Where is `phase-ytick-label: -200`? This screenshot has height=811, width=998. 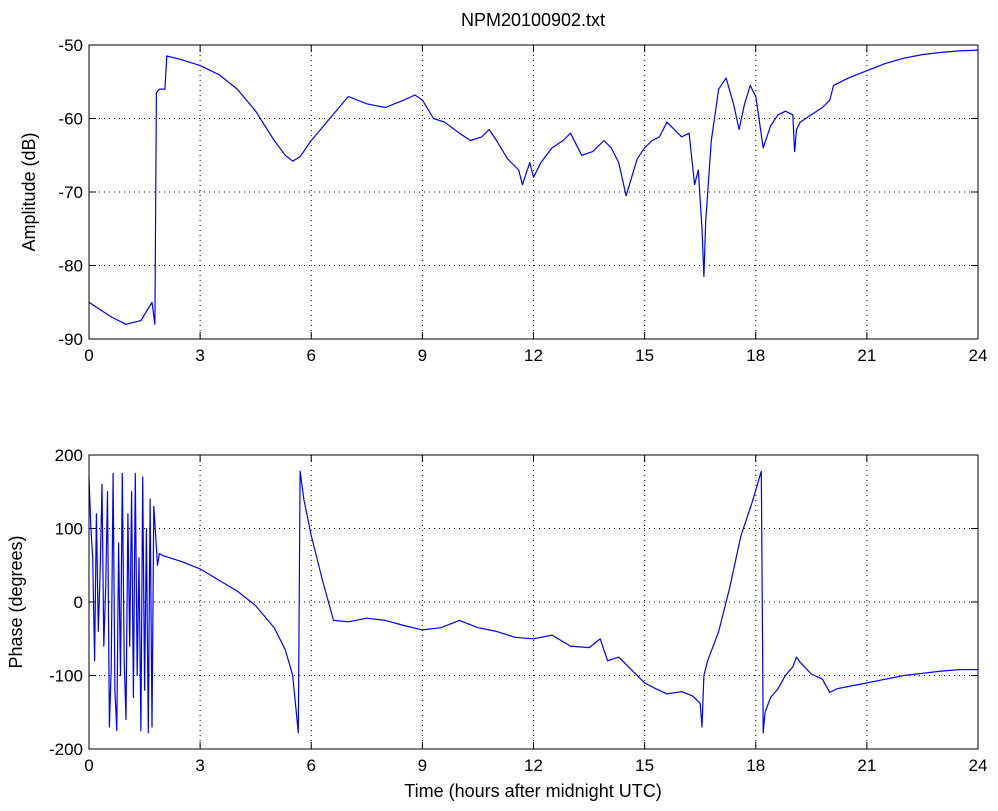
phase-ytick-label: -200 is located at coordinates (66, 749).